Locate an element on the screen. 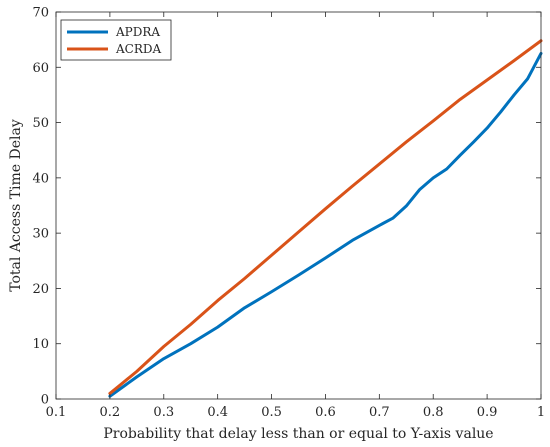  legend: APDRA ACRDA is located at coordinates (116, 40).